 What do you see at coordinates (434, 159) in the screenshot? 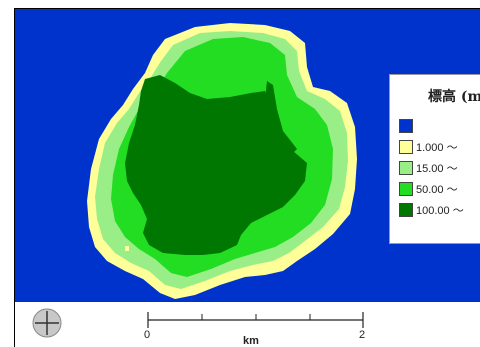
I see `map-legend: 標高 (m 1.000 〜 15.00 〜 50.00 〜 100.00 〜` at bounding box center [434, 159].